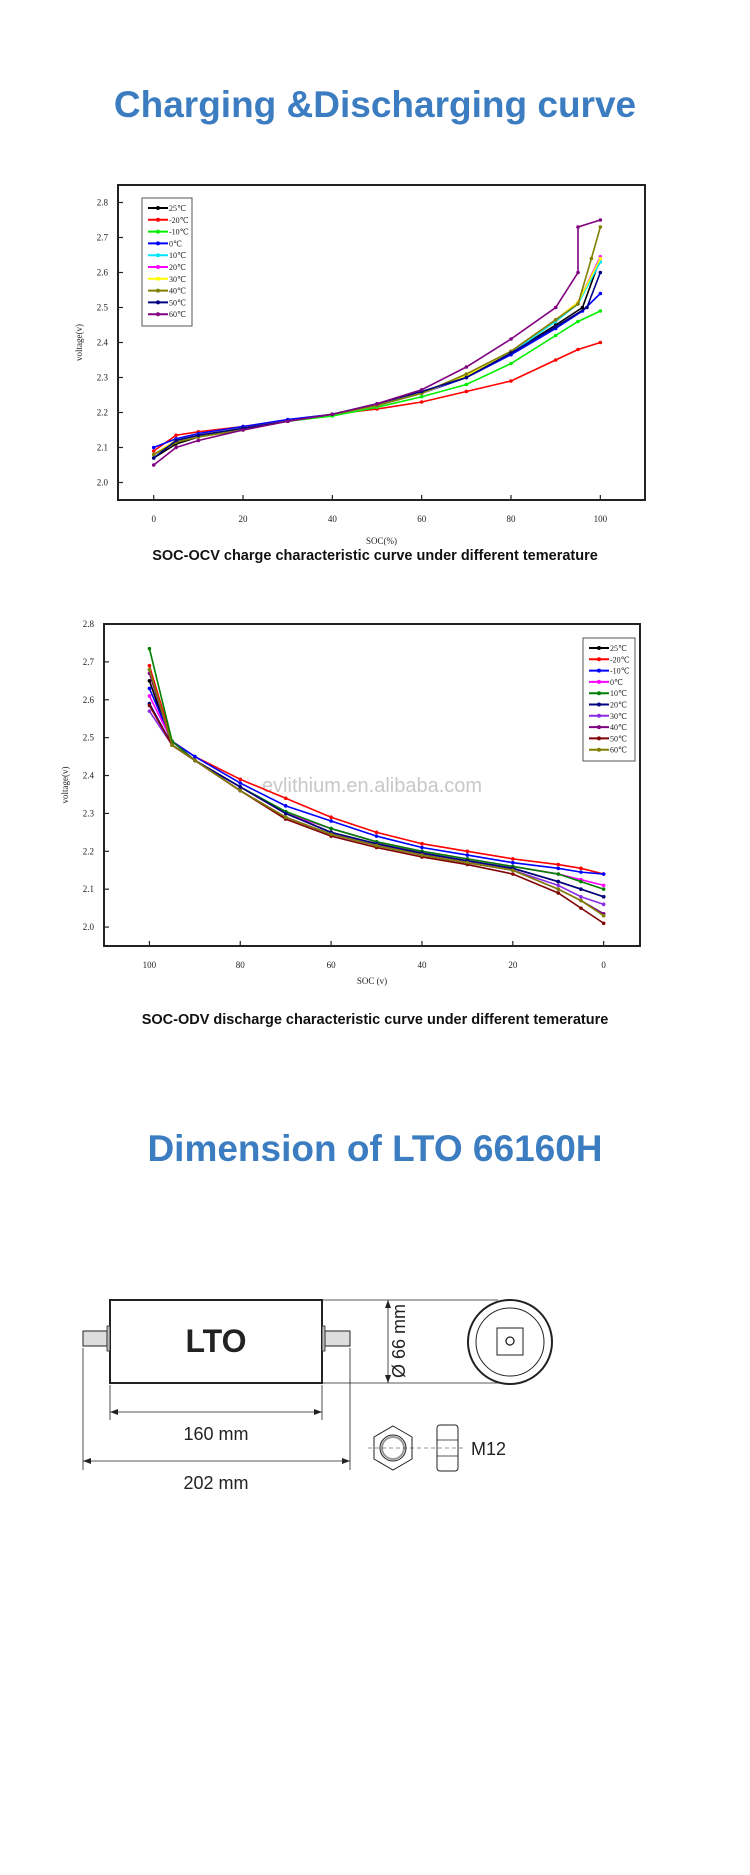  What do you see at coordinates (215, 1483) in the screenshot?
I see `total-length-label: 202 mm` at bounding box center [215, 1483].